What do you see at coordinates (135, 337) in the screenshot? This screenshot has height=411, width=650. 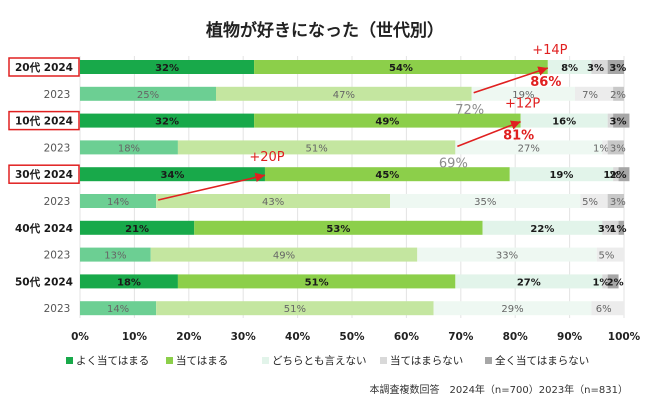 I see `x-tick-label: 10%` at bounding box center [135, 337].